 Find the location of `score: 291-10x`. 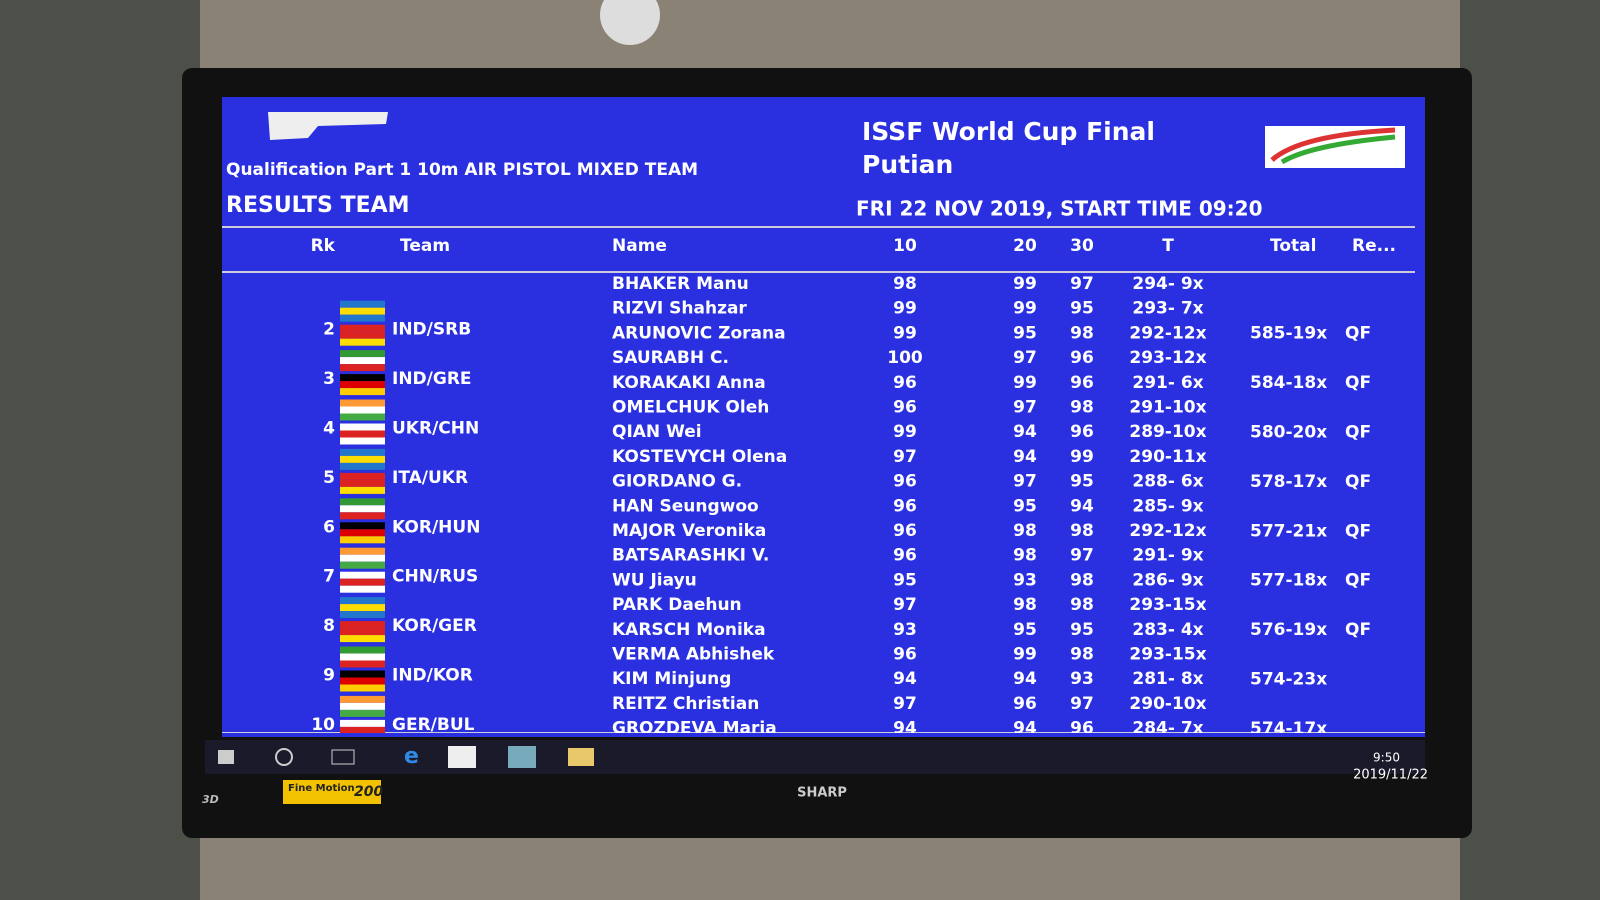

score: 291-10x is located at coordinates (1167, 408).